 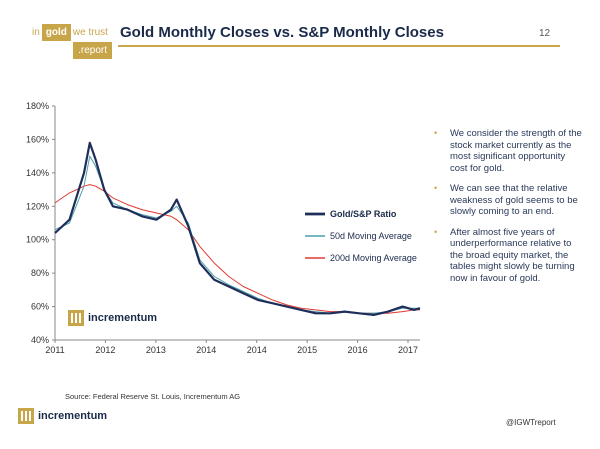 I want to click on logo-word-in: in, so click(x=36, y=32).